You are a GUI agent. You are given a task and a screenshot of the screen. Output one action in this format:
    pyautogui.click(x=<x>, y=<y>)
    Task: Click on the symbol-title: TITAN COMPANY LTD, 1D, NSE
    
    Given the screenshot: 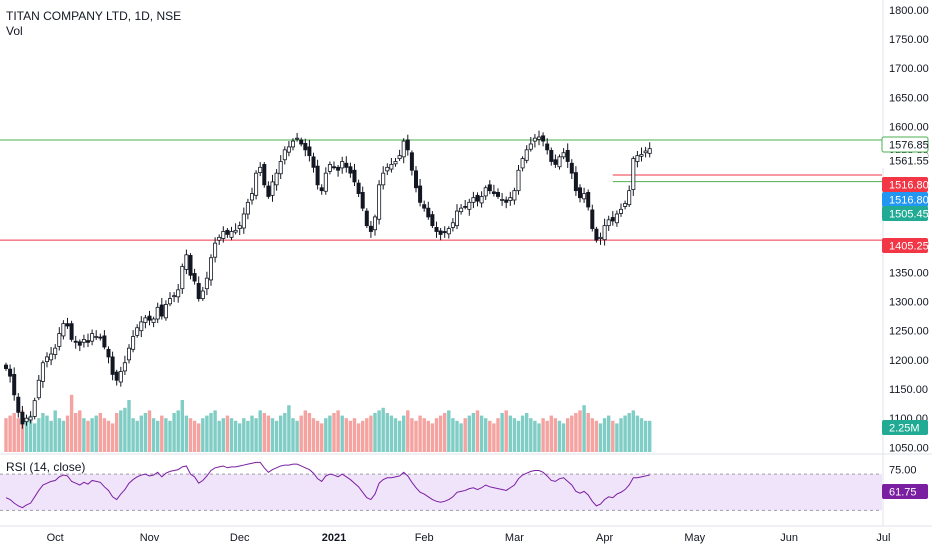 What is the action you would take?
    pyautogui.click(x=94, y=16)
    